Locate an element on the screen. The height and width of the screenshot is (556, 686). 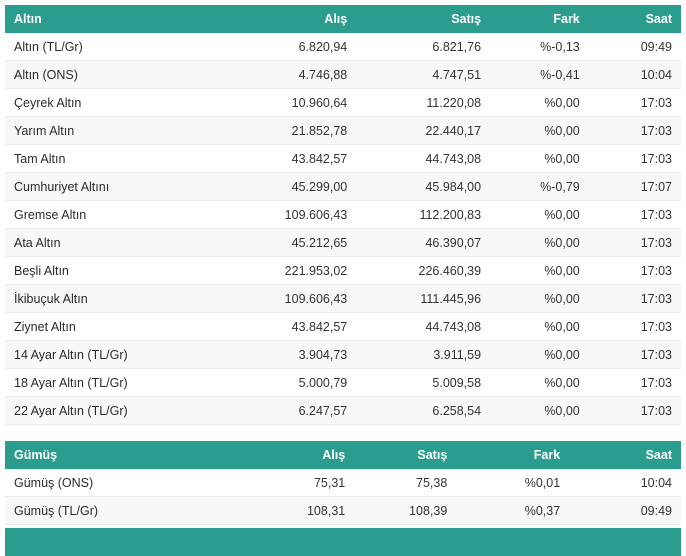
price-row: Ziynet Altın 43.842,57 44.743,08 %0,00 17:03 is located at coordinates (343, 326).